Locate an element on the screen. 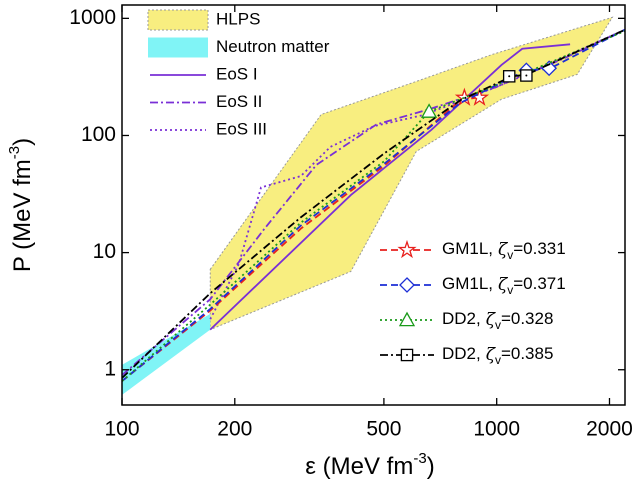 The width and height of the screenshot is (637, 489). x-label-main: ε (MeV fm is located at coordinates (359, 466).